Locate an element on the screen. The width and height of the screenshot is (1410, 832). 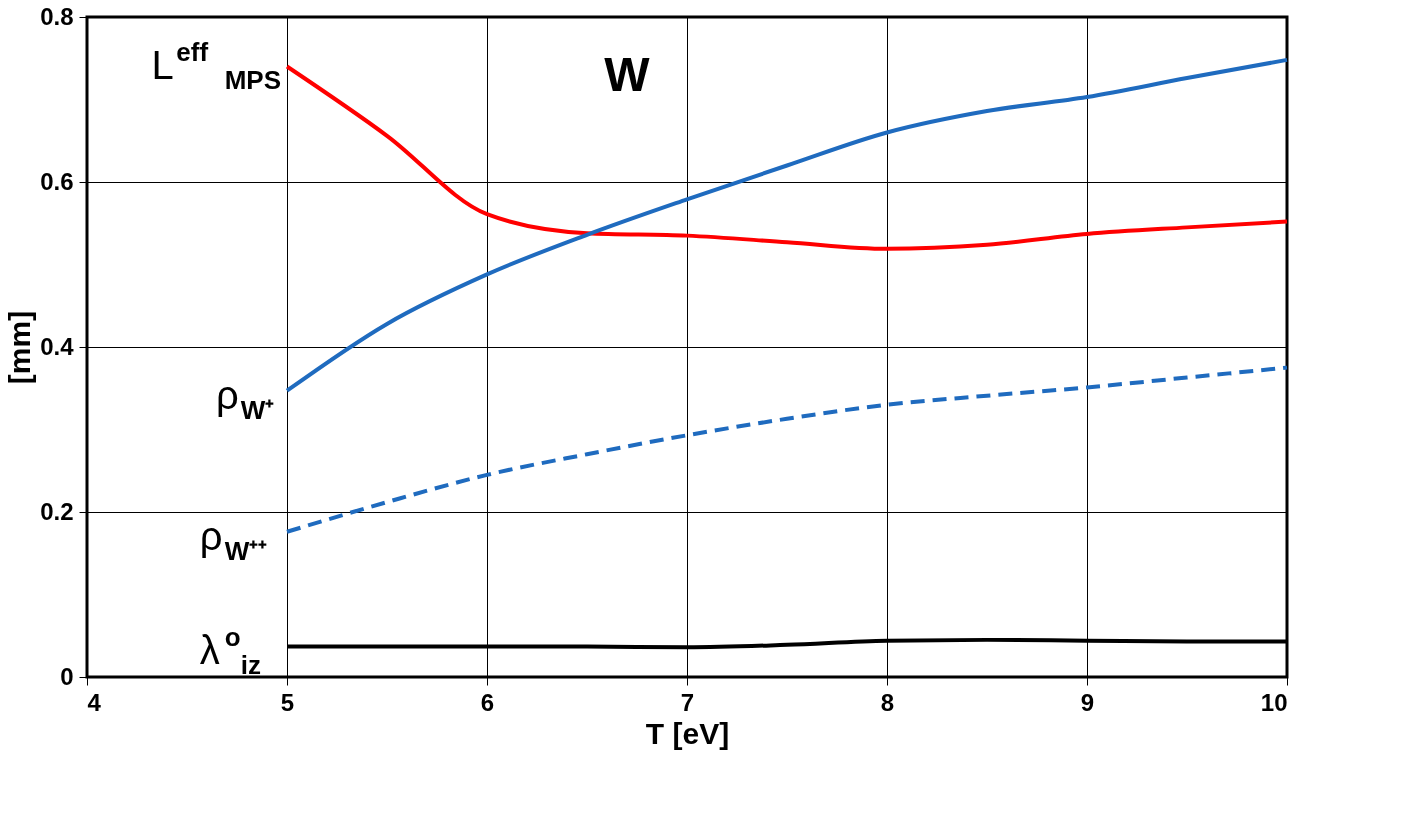
y-tick-label: 0.4 is located at coordinates (57, 346).